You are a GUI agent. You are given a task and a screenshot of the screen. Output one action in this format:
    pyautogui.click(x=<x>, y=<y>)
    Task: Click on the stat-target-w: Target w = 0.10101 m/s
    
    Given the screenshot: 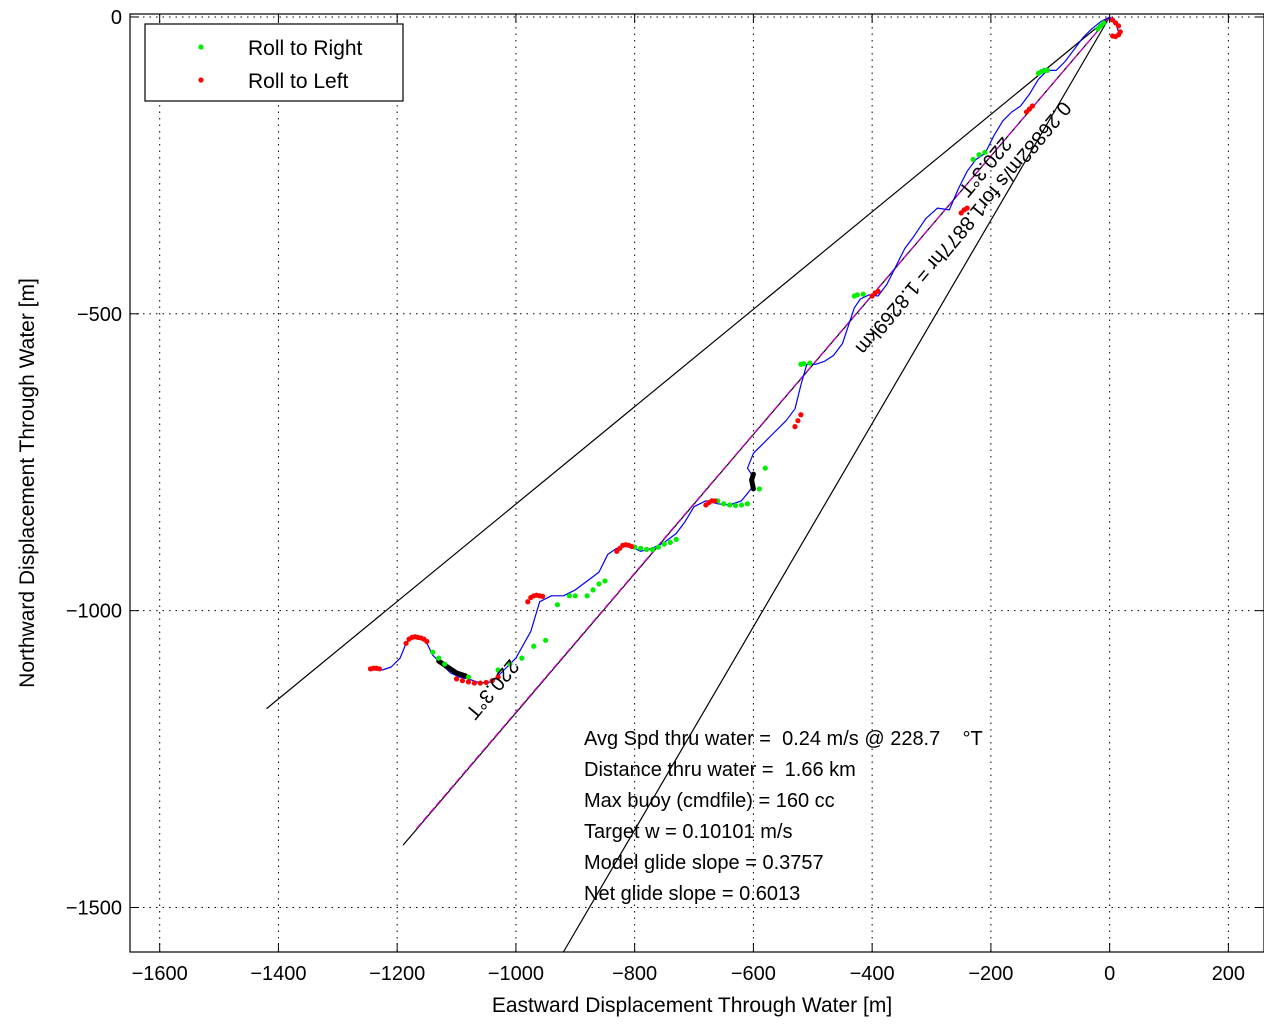 What is the action you would take?
    pyautogui.click(x=688, y=832)
    